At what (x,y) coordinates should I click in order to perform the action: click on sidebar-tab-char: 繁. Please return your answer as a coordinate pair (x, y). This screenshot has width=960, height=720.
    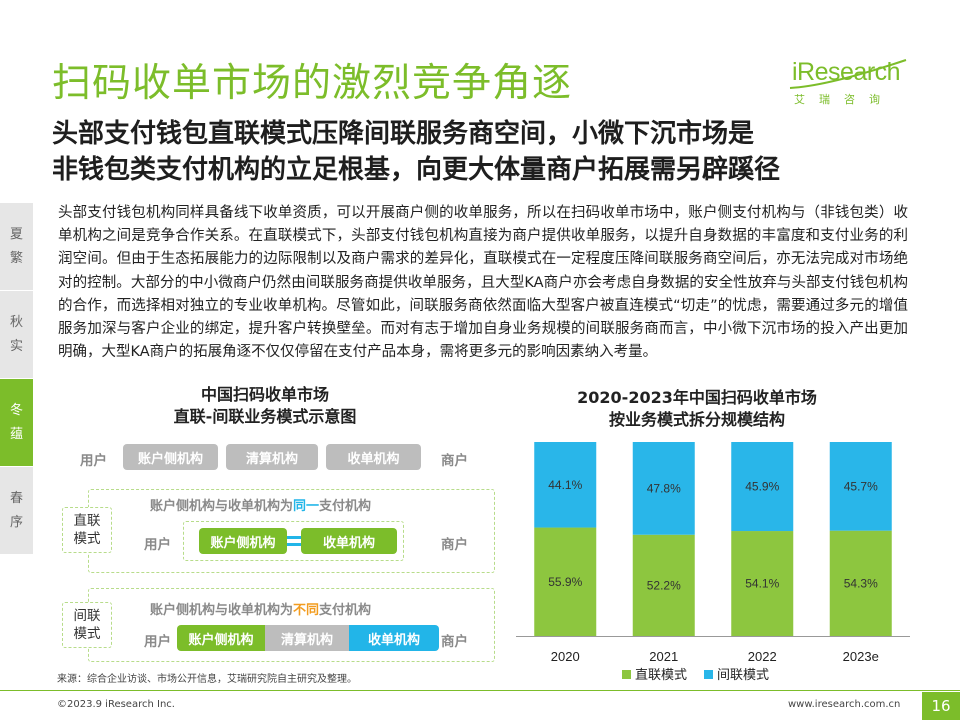
    Looking at the image, I should click on (16, 258).